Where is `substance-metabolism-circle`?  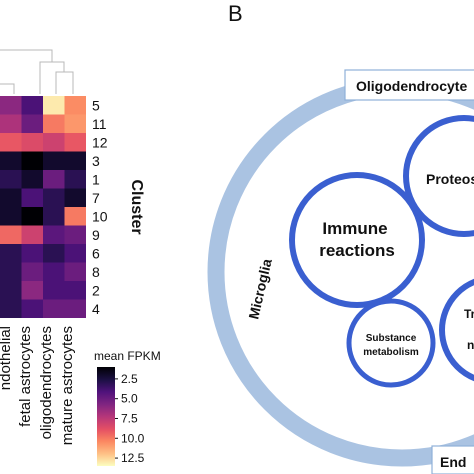 substance-metabolism-circle is located at coordinates (391, 343).